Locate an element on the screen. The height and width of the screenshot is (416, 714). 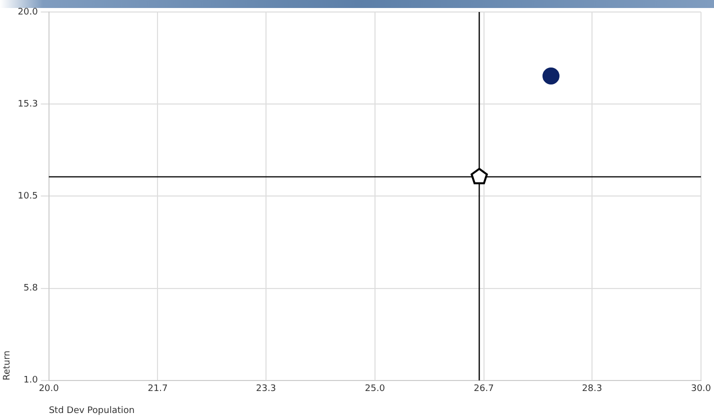
x-tick-label: 30.0 is located at coordinates (701, 389).